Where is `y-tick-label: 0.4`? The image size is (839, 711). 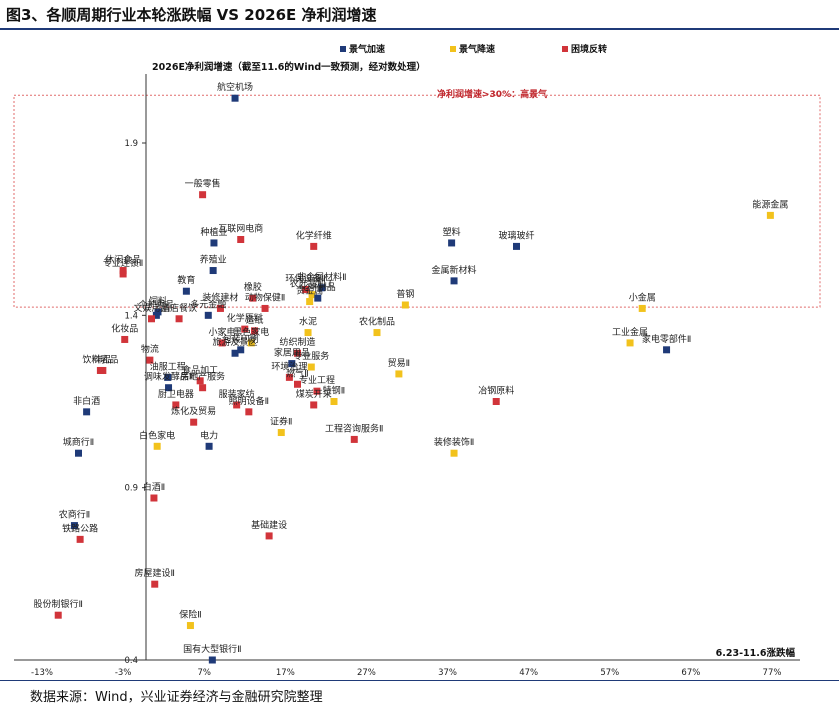 y-tick-label: 0.4 is located at coordinates (131, 661).